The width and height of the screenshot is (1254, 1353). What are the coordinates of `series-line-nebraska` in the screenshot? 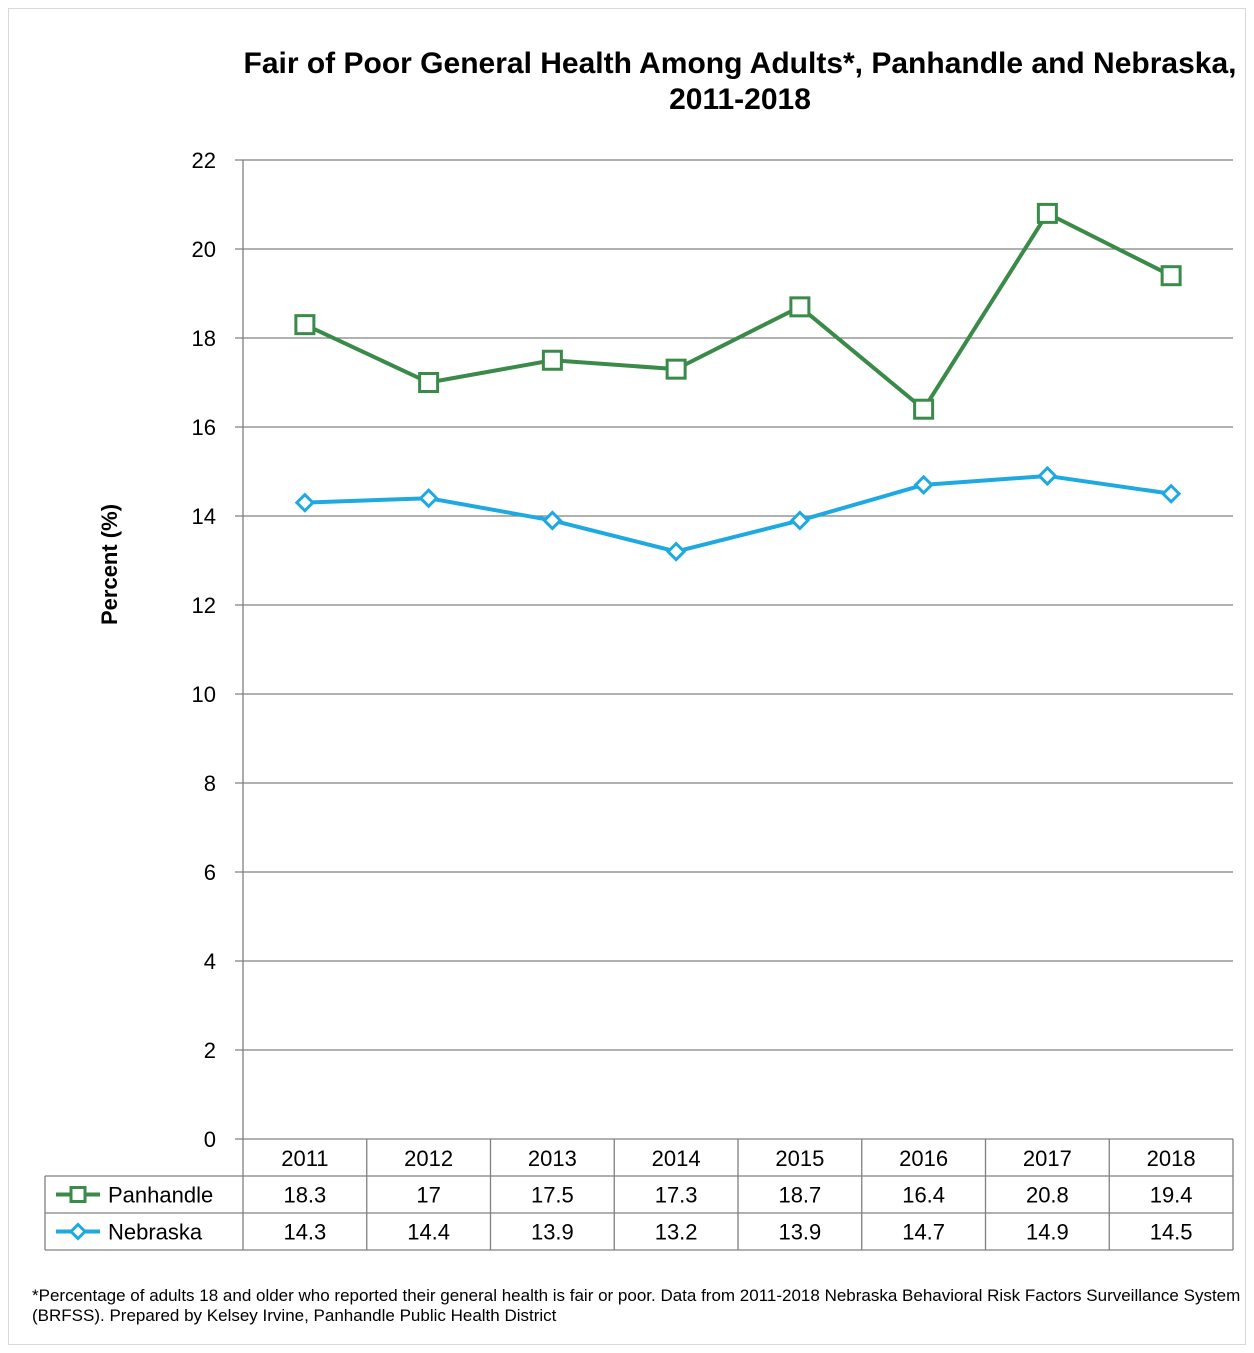 It's located at (738, 513).